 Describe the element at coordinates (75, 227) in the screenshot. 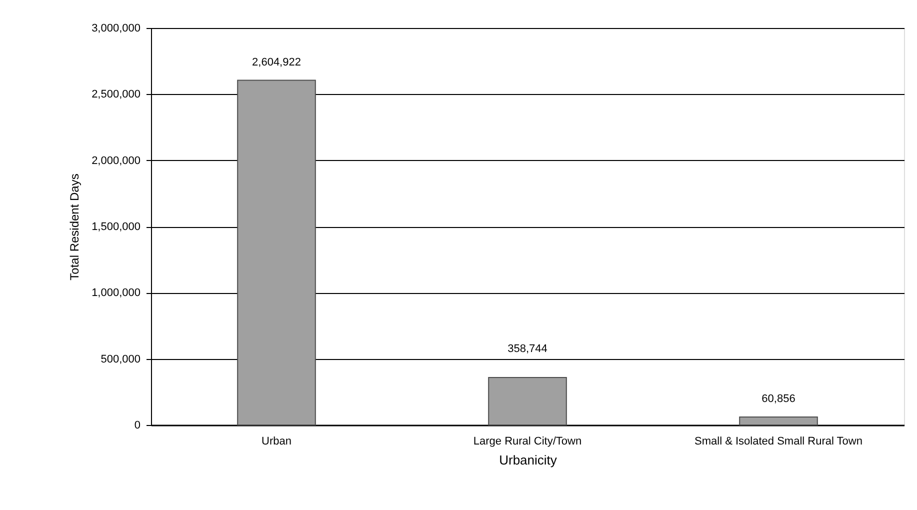

I see `y-axis-title: Total Resident Days` at that location.